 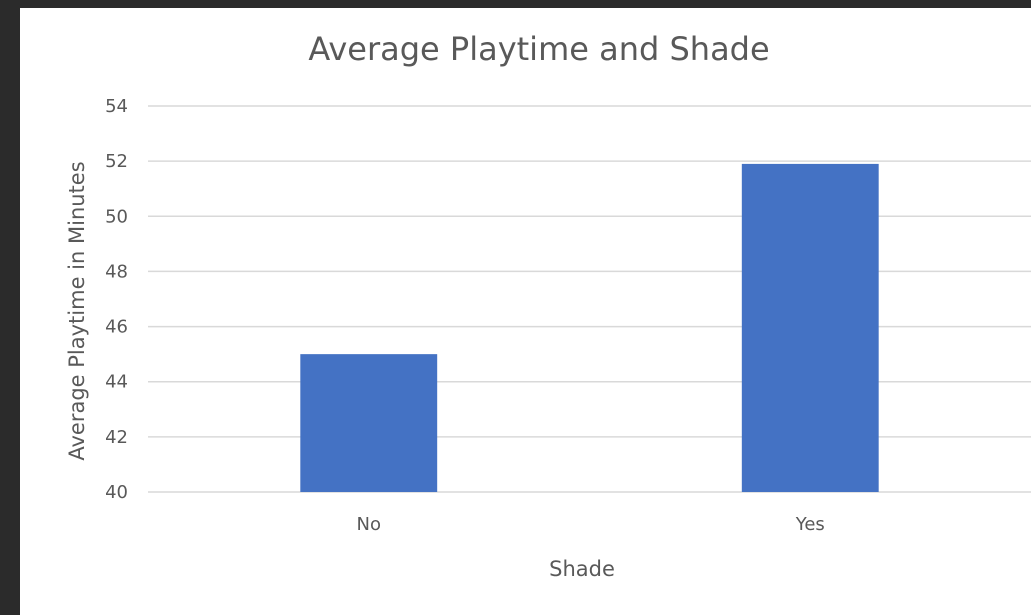 I want to click on x-axis-label: Shade, so click(x=582, y=569).